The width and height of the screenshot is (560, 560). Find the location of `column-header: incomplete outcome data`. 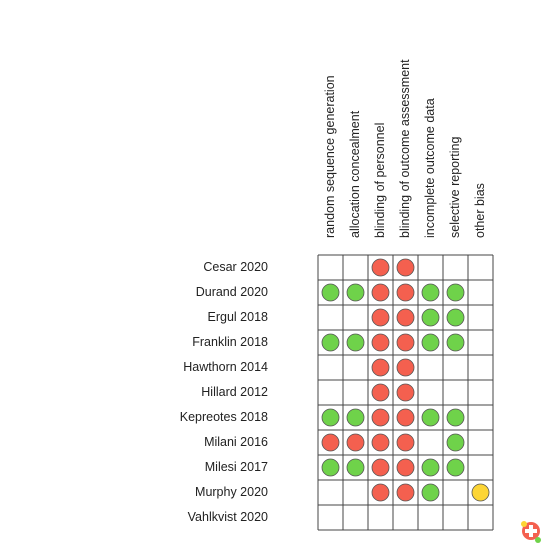

column-header: incomplete outcome data is located at coordinates (430, 168).